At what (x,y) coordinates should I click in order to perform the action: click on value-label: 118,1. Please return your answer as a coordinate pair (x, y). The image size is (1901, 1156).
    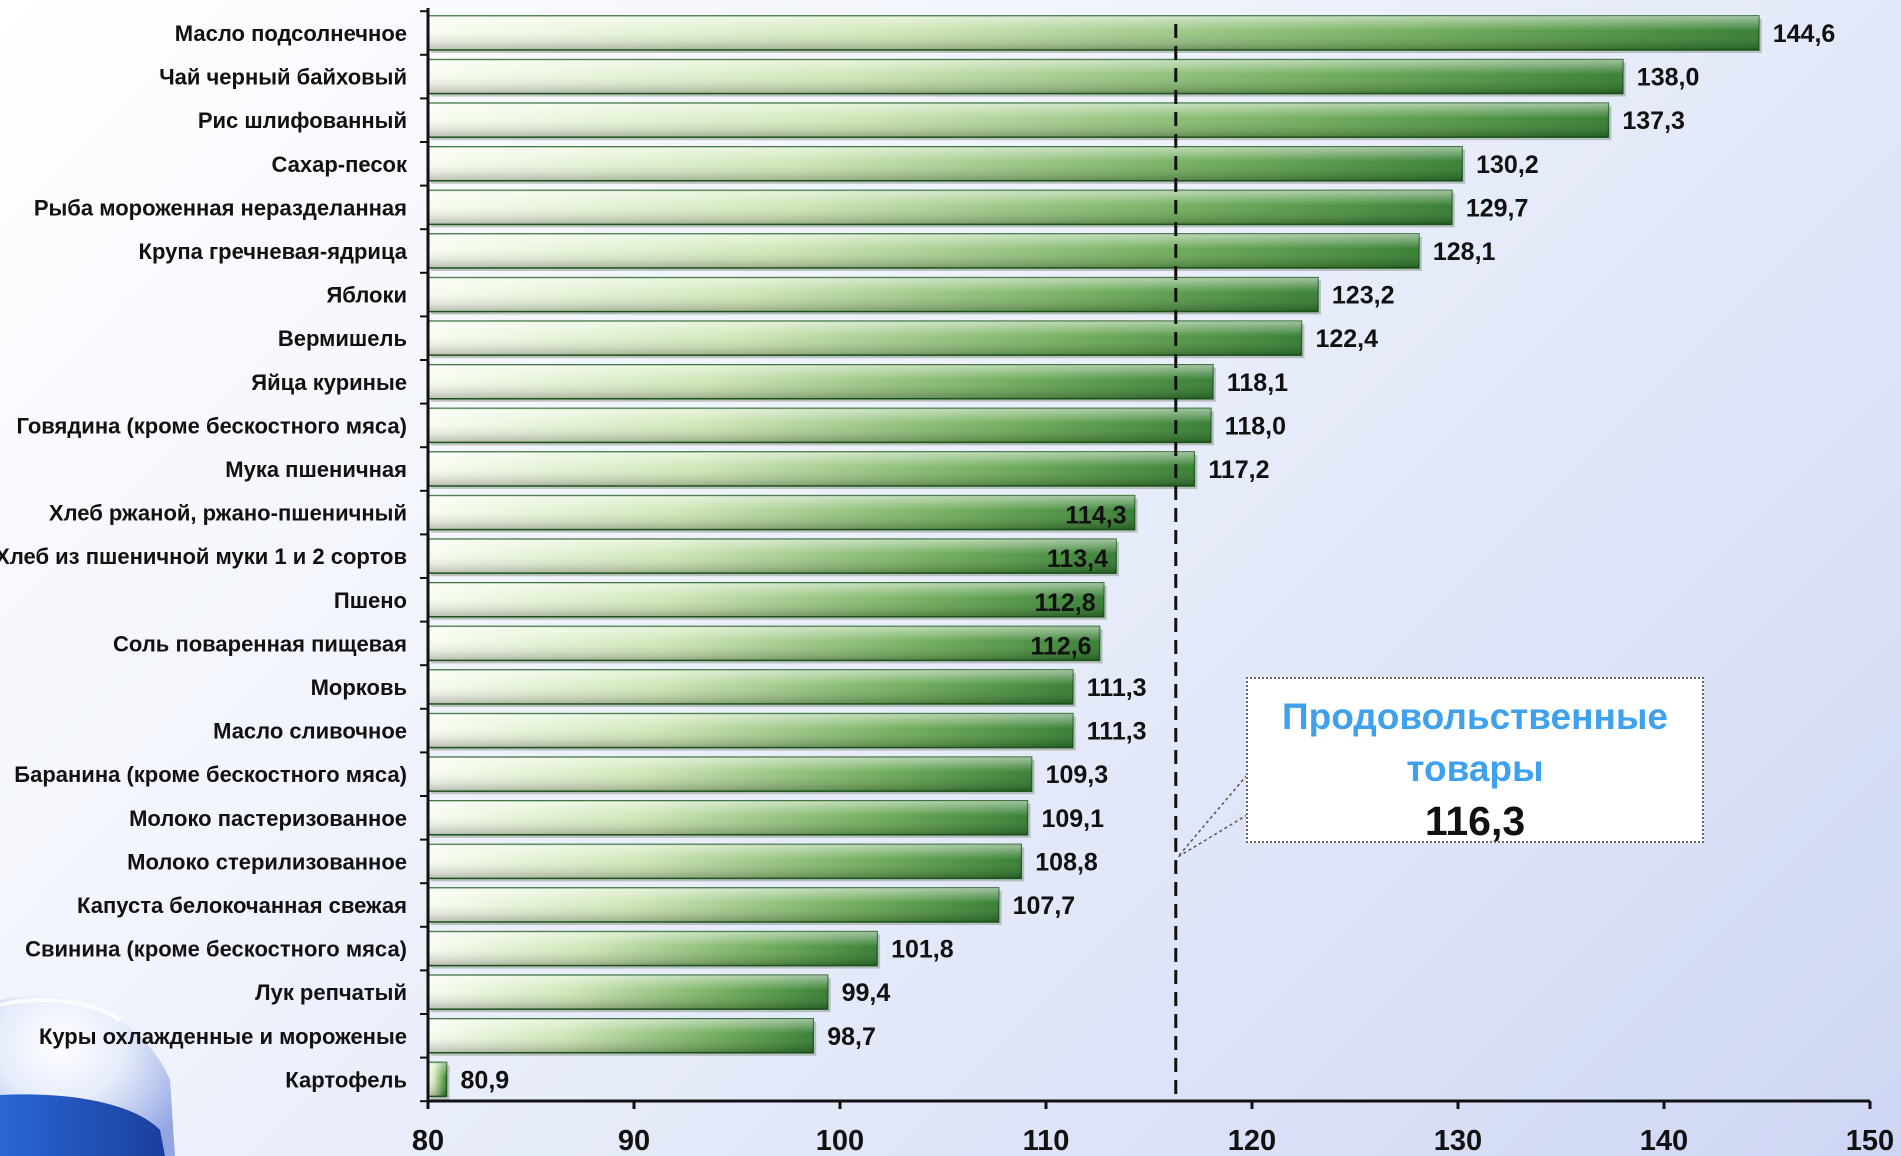
    Looking at the image, I should click on (1257, 383).